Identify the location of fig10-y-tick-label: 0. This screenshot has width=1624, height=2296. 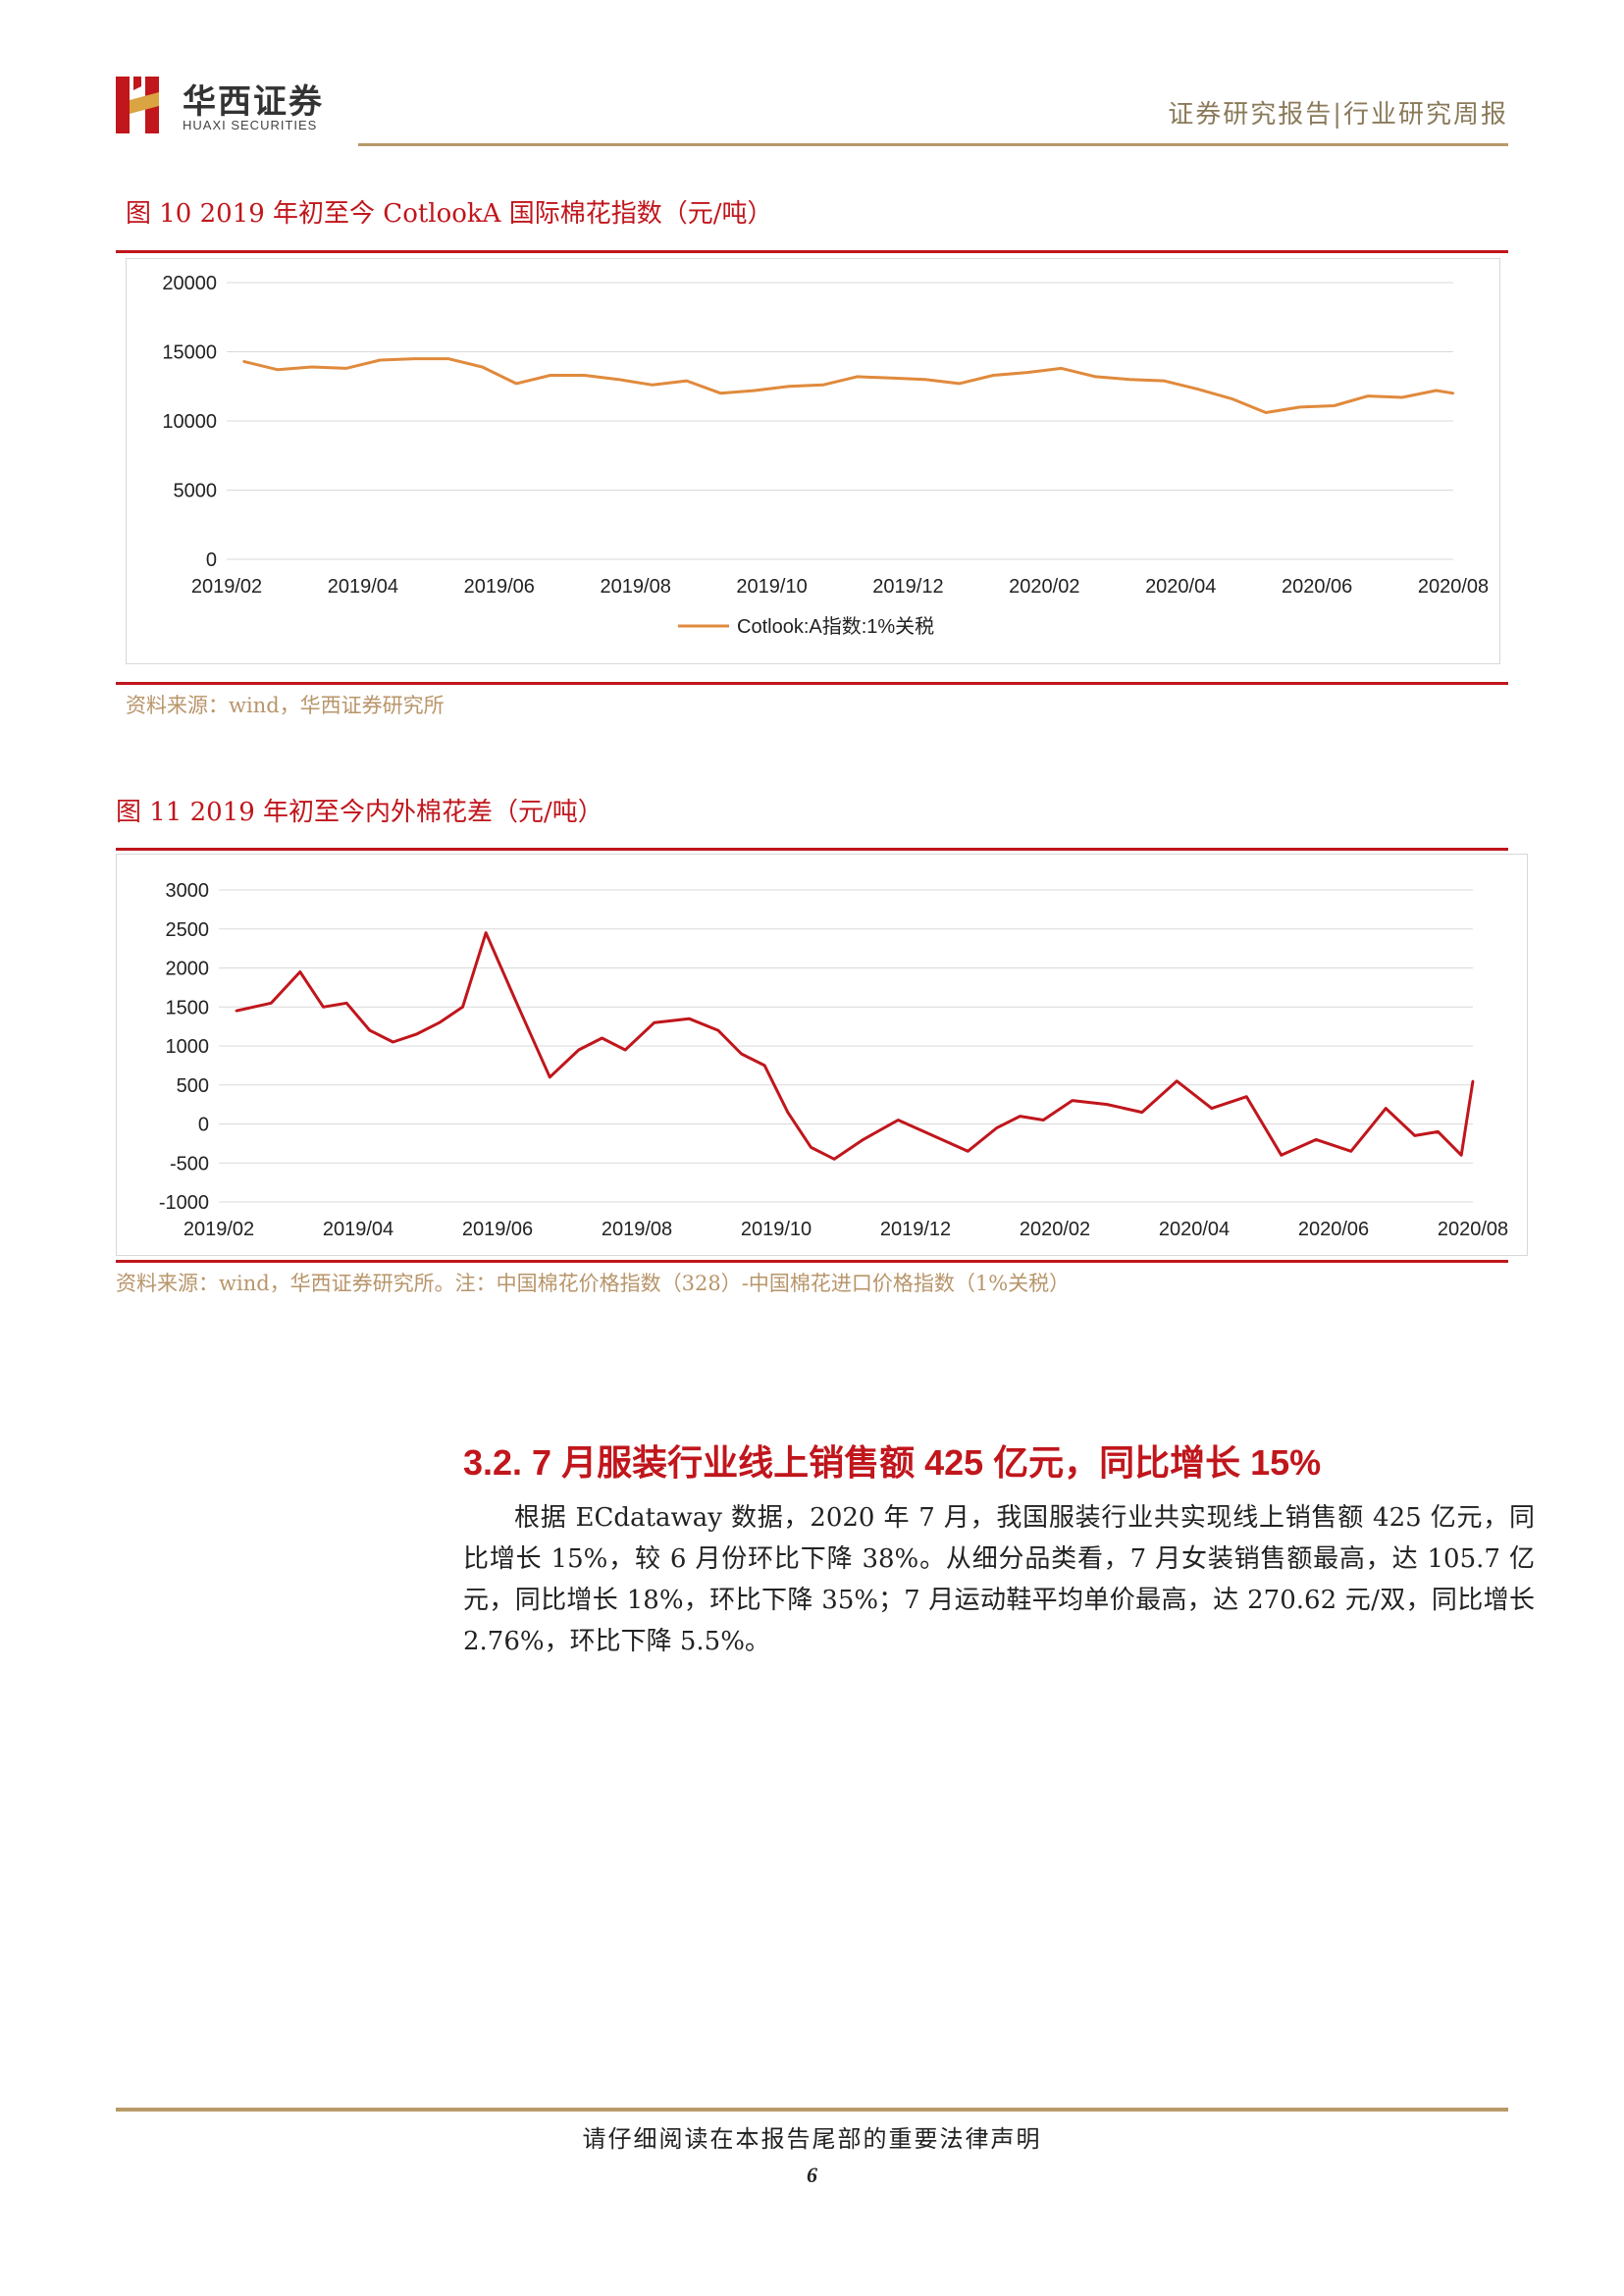
(211, 560).